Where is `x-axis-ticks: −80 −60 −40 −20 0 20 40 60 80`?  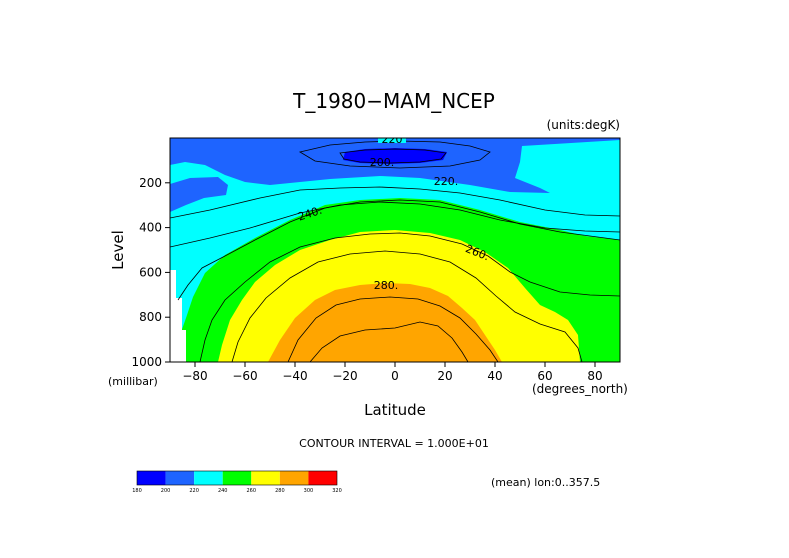
x-axis-ticks: −80 −60 −40 −20 0 20 40 60 80 is located at coordinates (392, 372).